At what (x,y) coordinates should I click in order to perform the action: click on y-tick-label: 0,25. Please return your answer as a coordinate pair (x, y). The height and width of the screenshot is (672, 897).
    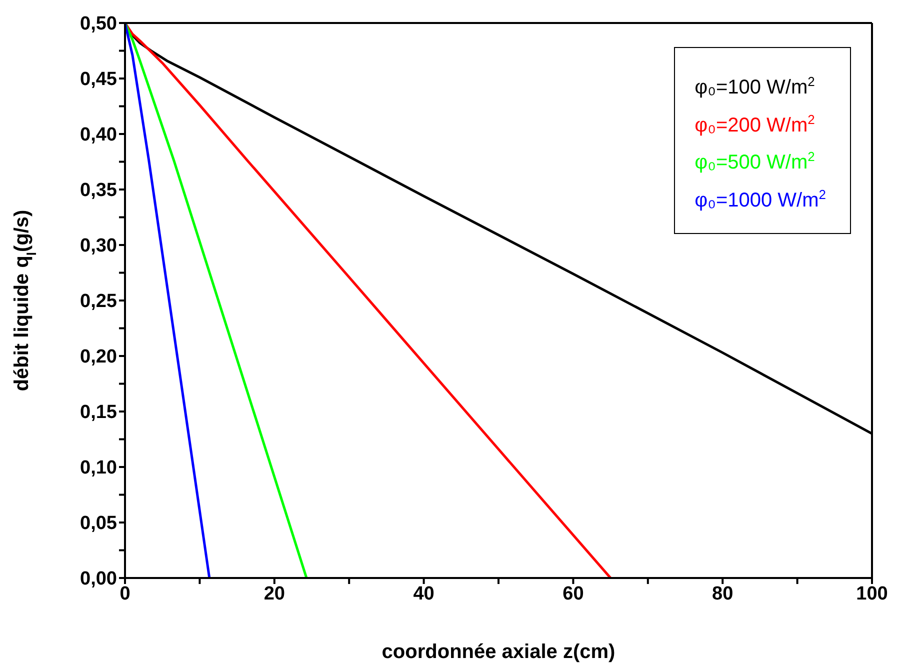
    Looking at the image, I should click on (99, 301).